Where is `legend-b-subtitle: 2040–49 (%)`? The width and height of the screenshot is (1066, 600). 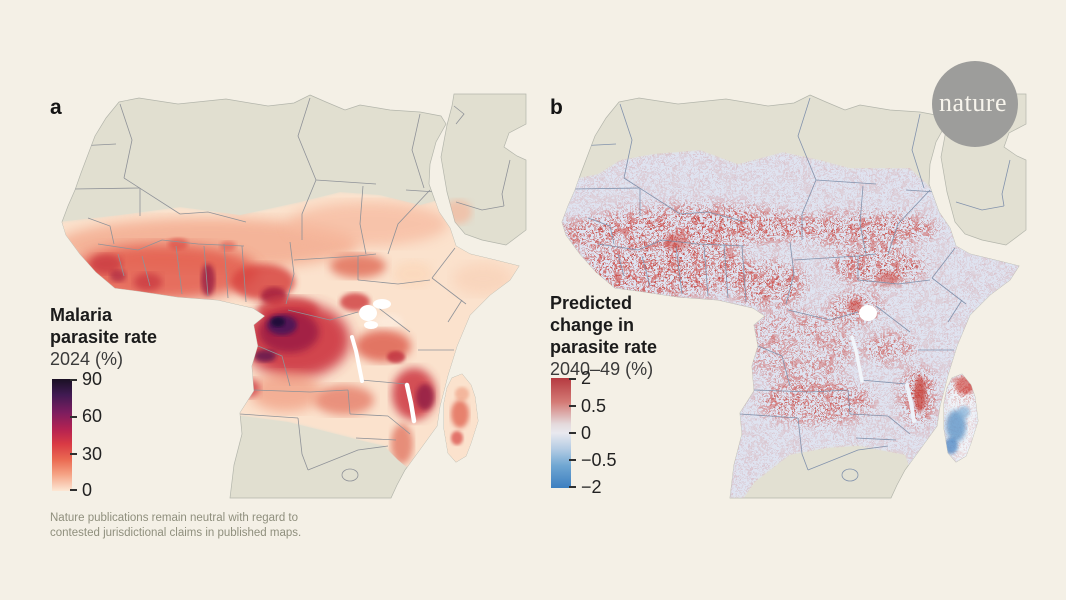
legend-b-subtitle: 2040–49 (%) is located at coordinates (602, 369).